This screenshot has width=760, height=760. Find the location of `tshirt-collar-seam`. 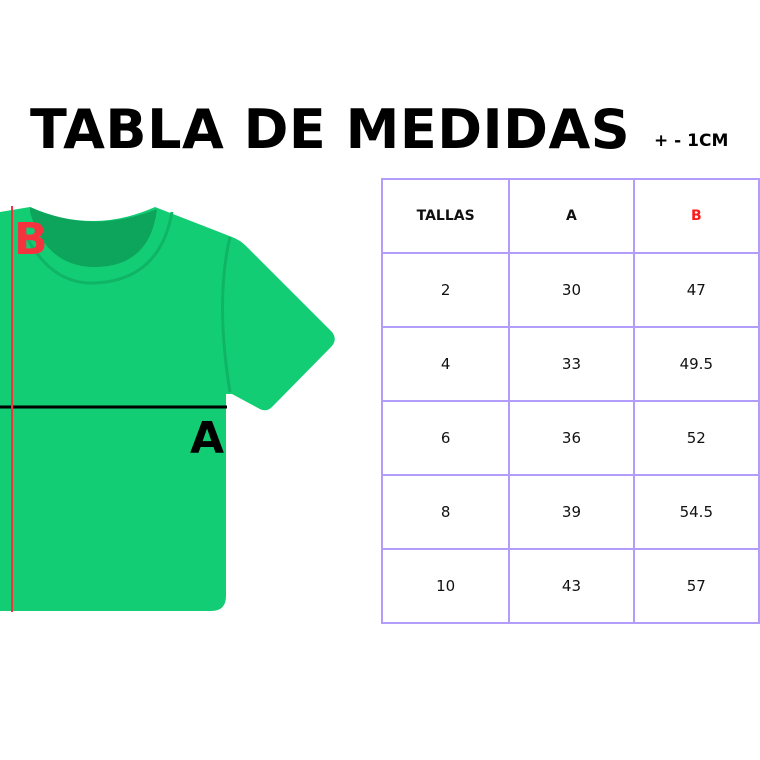

tshirt-collar-seam is located at coordinates (98, 248).